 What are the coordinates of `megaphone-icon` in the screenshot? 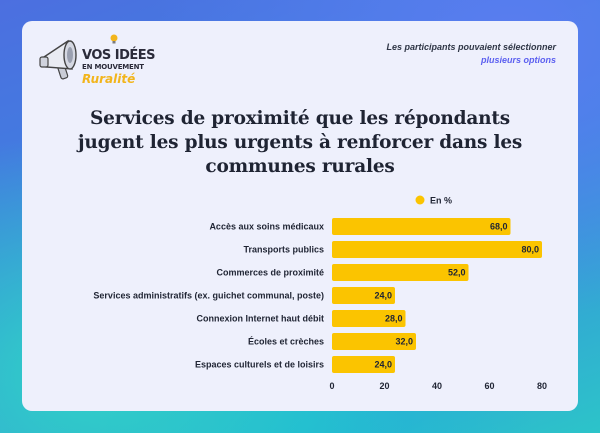 It's located at (58, 59).